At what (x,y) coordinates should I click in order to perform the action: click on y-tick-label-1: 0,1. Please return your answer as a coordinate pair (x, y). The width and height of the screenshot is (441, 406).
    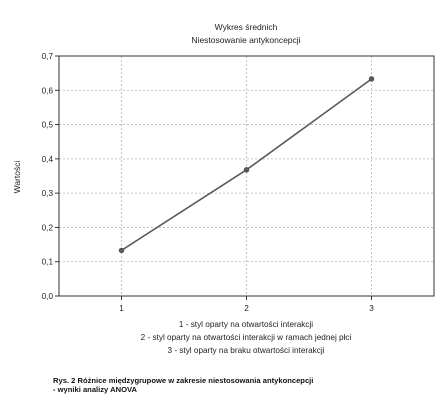
    Looking at the image, I should click on (48, 262).